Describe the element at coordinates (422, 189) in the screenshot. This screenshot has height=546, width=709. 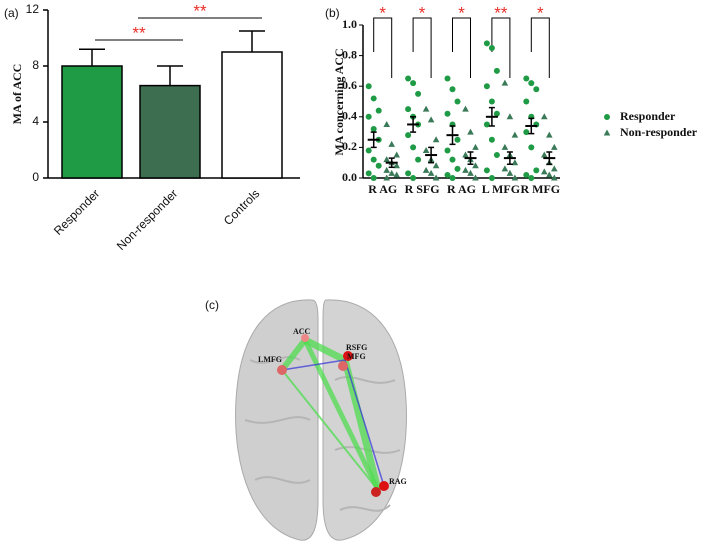
I see `x-tick-label: R SFG` at that location.